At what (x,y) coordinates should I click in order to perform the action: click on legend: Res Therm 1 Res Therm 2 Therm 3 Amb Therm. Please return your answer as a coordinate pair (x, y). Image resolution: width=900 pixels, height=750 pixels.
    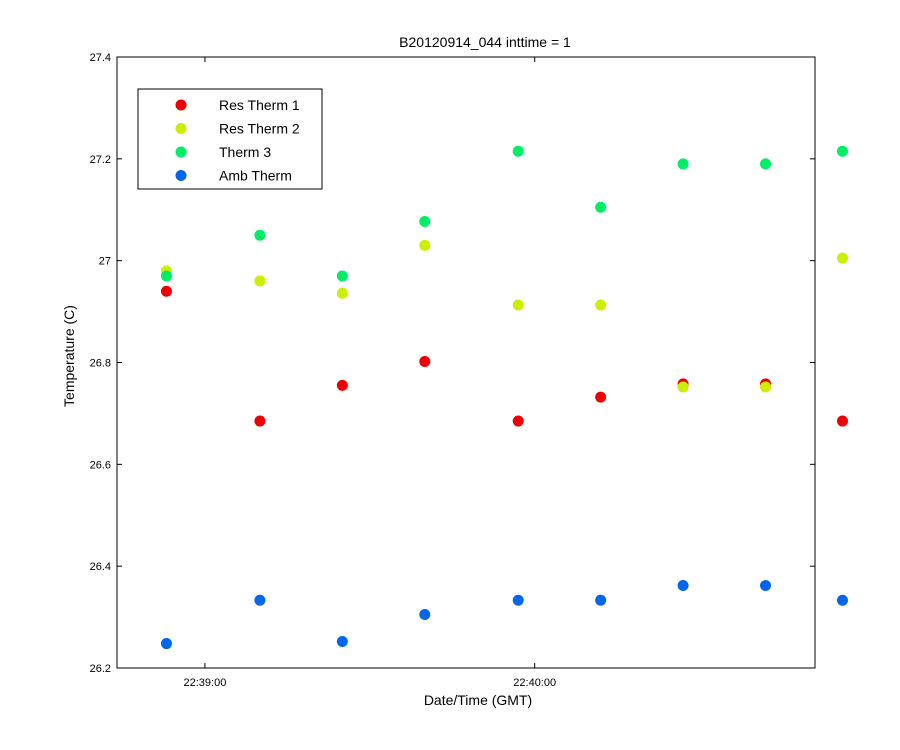
    Looking at the image, I should click on (230, 139).